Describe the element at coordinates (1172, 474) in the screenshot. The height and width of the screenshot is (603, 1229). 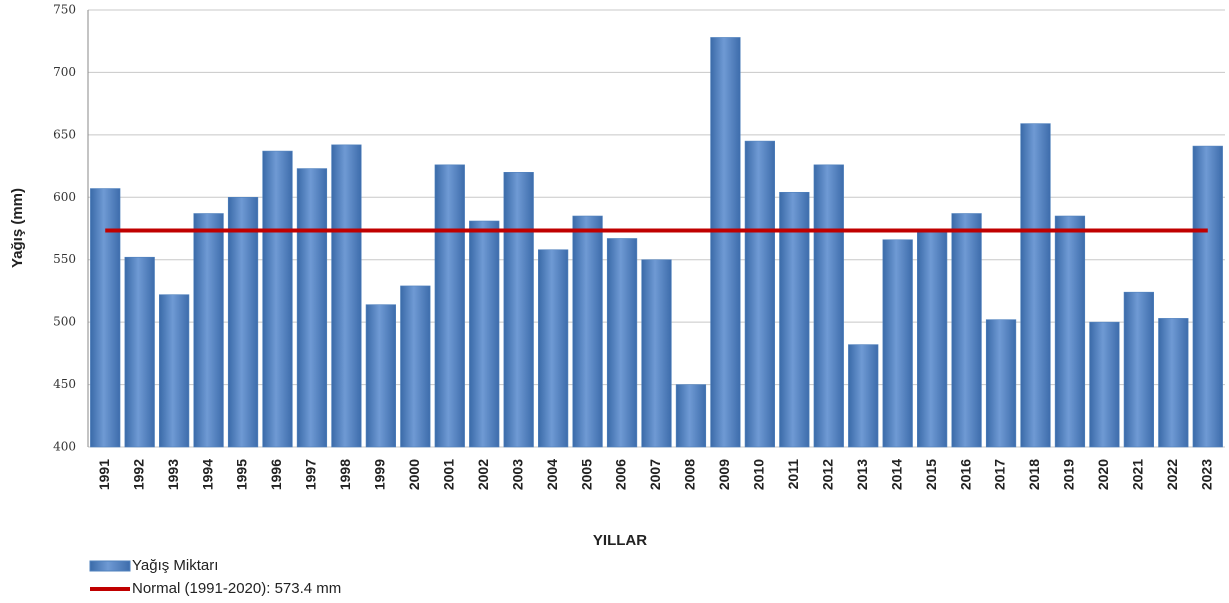
I see `x-tick-label: 2022` at that location.